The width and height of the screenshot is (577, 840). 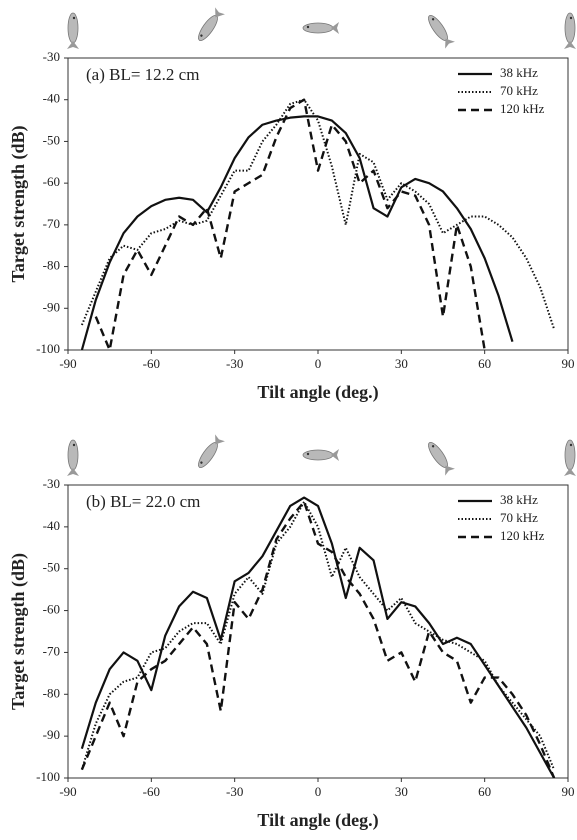 What do you see at coordinates (143, 501) in the screenshot?
I see `panel-annotation: (b) BL= 22.0 cm` at bounding box center [143, 501].